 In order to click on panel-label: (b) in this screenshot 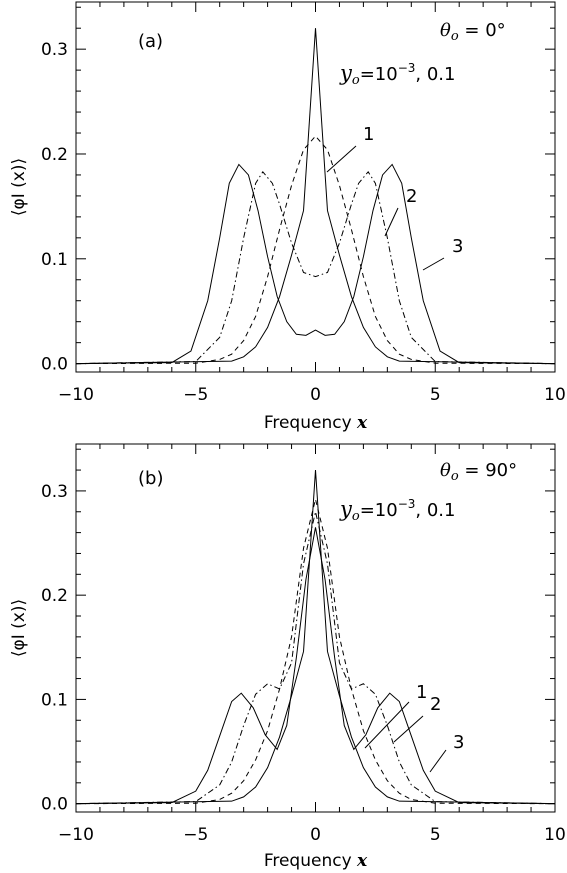, I will do `click(150, 478)`.